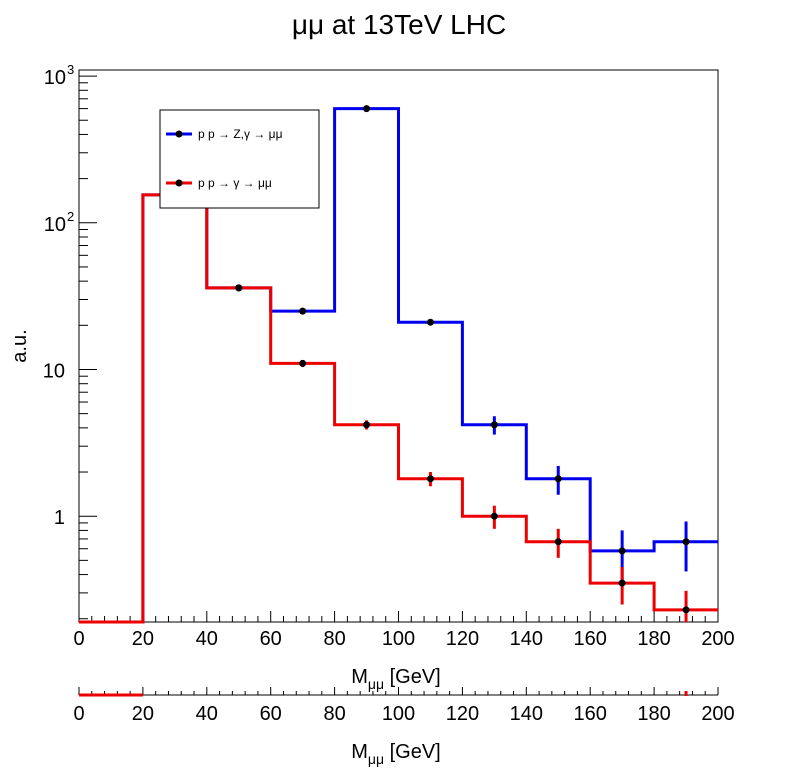 The image size is (798, 774). What do you see at coordinates (271, 714) in the screenshot?
I see `lower-x-tick-label: 60` at bounding box center [271, 714].